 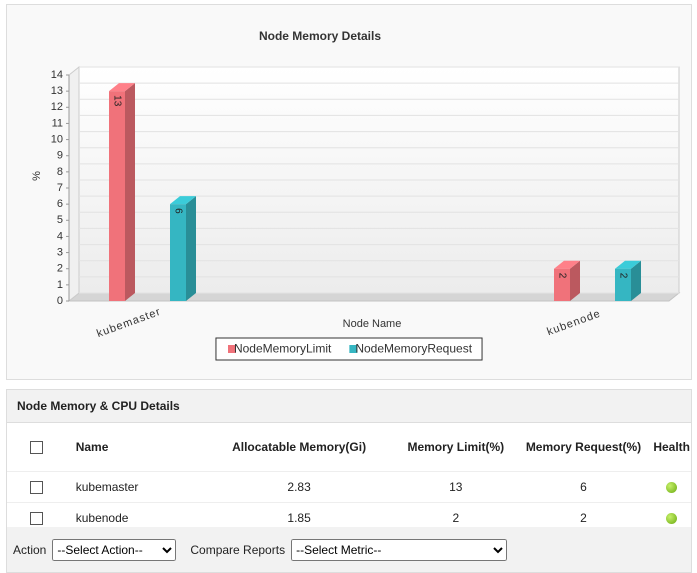 I want to click on chart-title: Node Memory Details, so click(x=320, y=36).